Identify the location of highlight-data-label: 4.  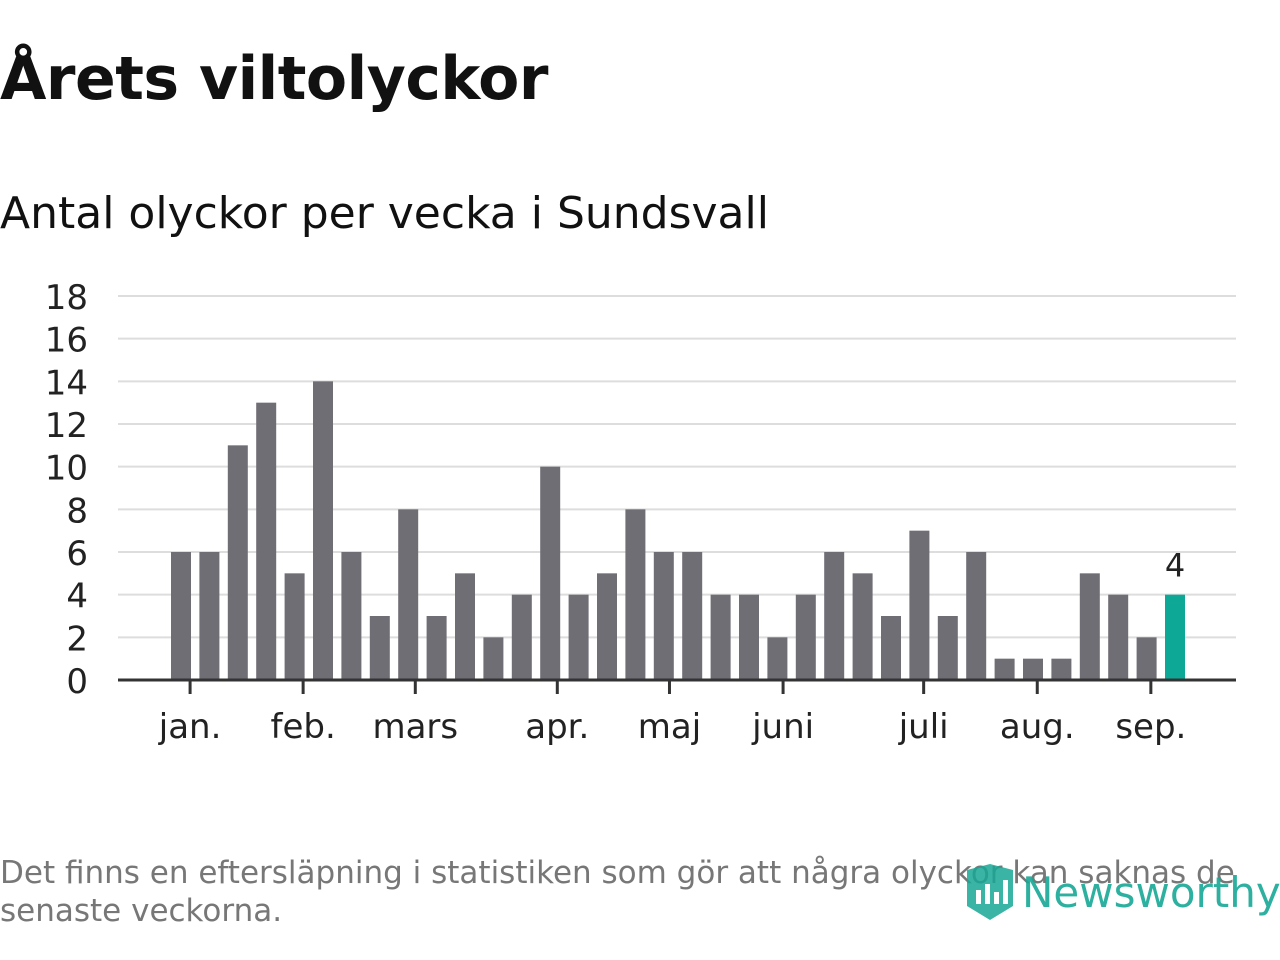
(1175, 566).